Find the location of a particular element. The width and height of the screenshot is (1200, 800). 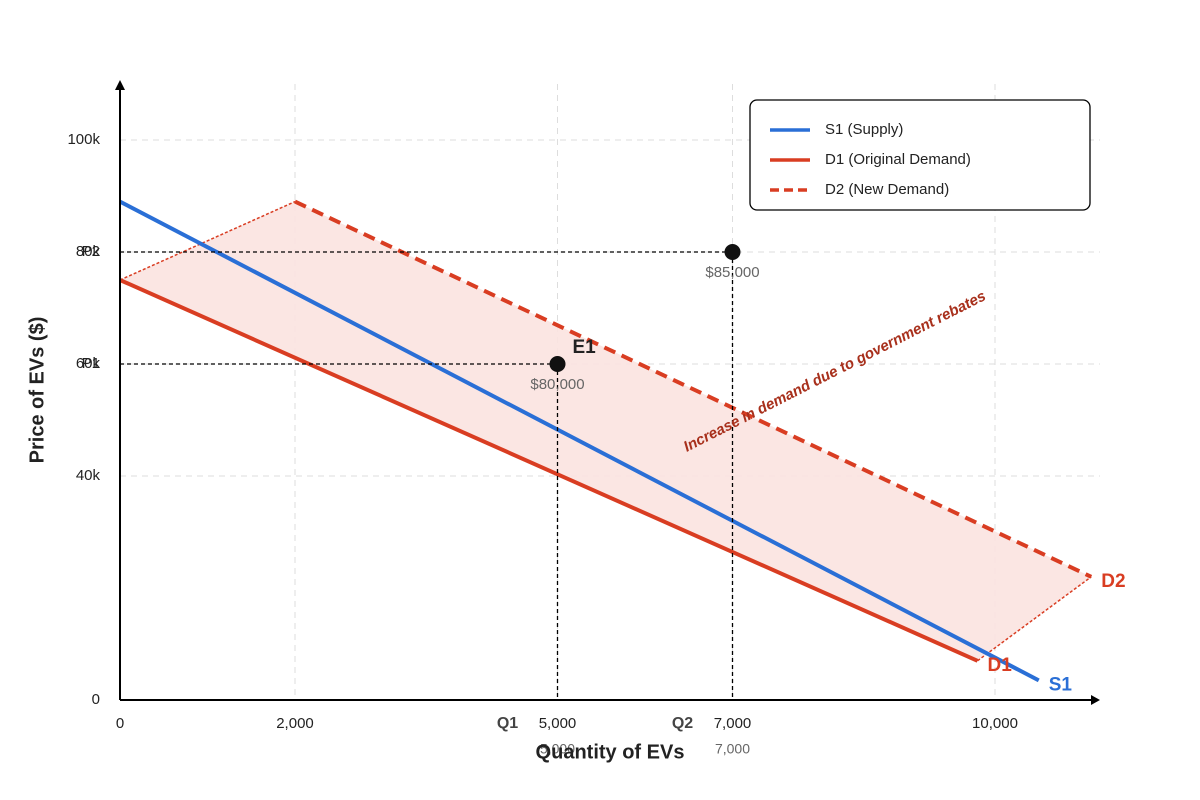

legend-label: S1 (Supply) is located at coordinates (864, 129).